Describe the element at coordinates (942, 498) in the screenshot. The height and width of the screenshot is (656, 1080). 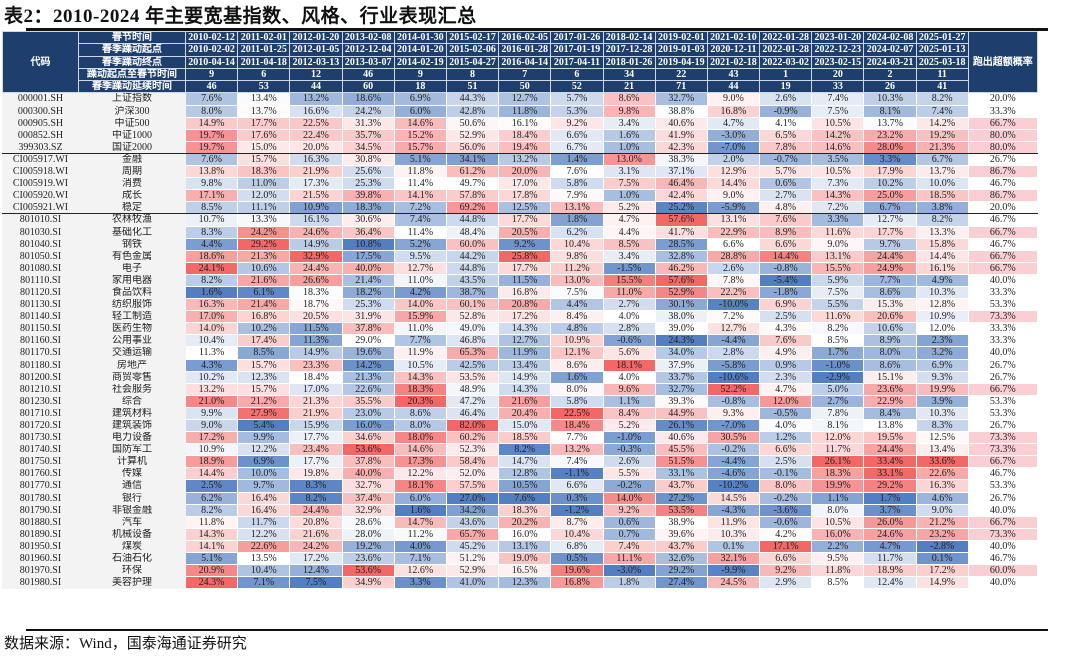
I see `value-cell: 4.6%` at that location.